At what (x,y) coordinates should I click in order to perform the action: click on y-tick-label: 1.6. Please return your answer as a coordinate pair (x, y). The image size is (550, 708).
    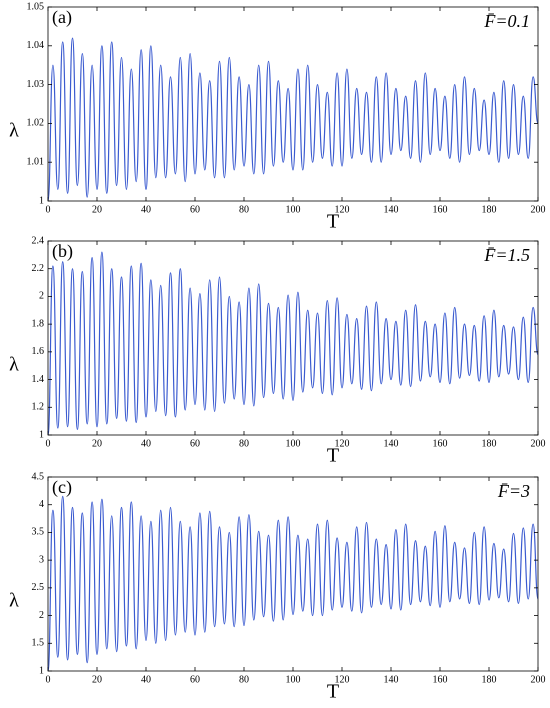
    Looking at the image, I should click on (38, 351).